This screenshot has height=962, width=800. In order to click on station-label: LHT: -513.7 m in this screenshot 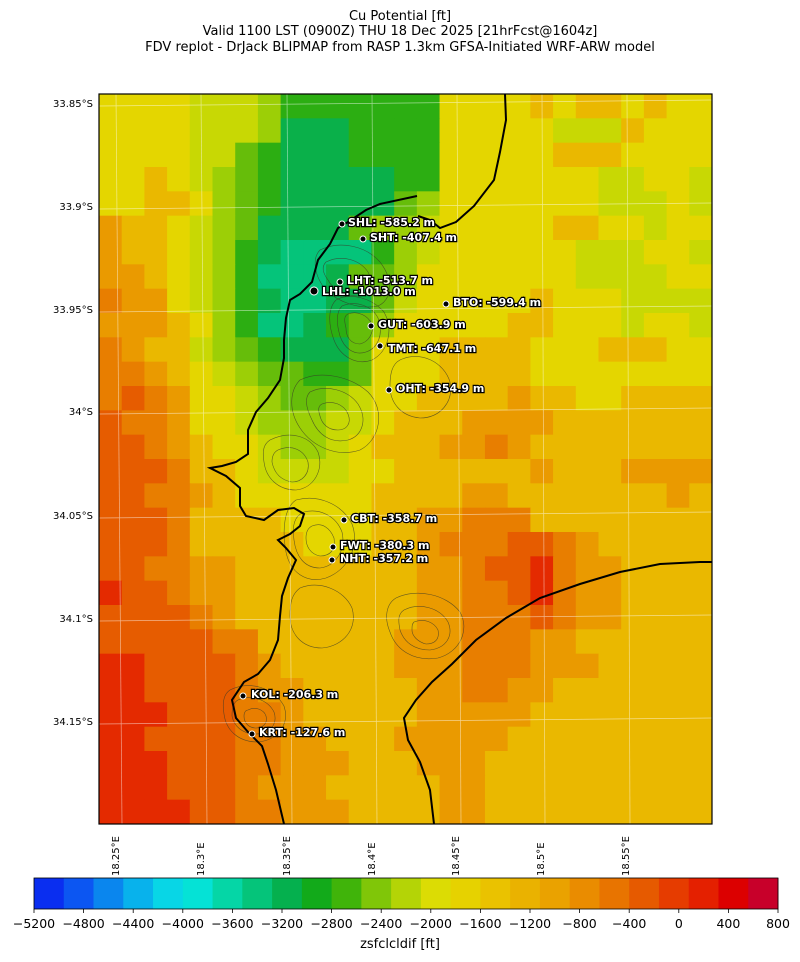, I will do `click(390, 280)`.